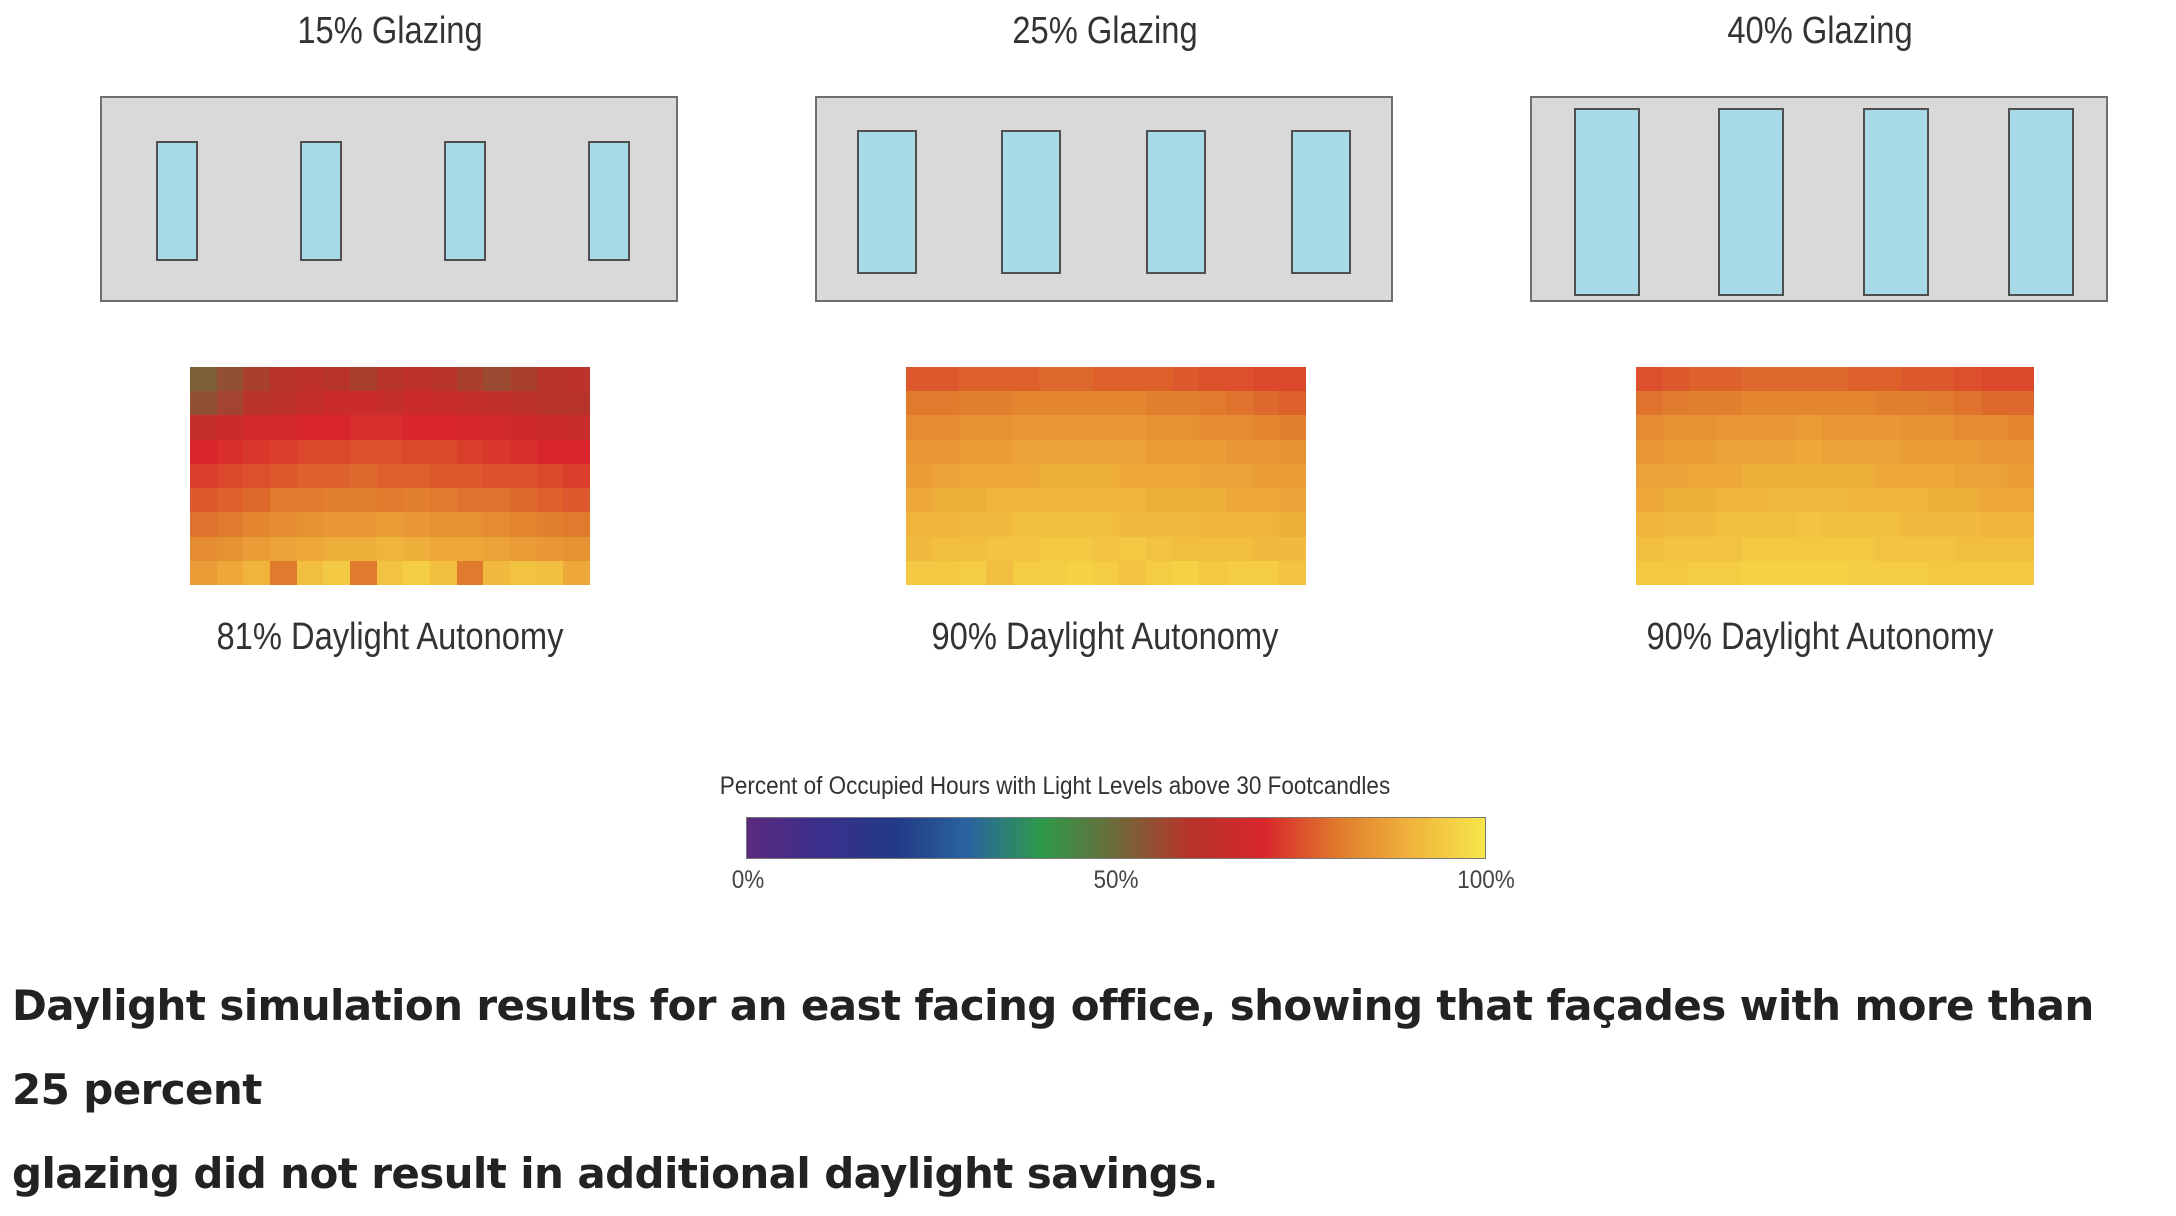 This screenshot has height=1216, width=2176. Describe the element at coordinates (389, 199) in the screenshot. I see `facade-15-percent-glazing` at that location.